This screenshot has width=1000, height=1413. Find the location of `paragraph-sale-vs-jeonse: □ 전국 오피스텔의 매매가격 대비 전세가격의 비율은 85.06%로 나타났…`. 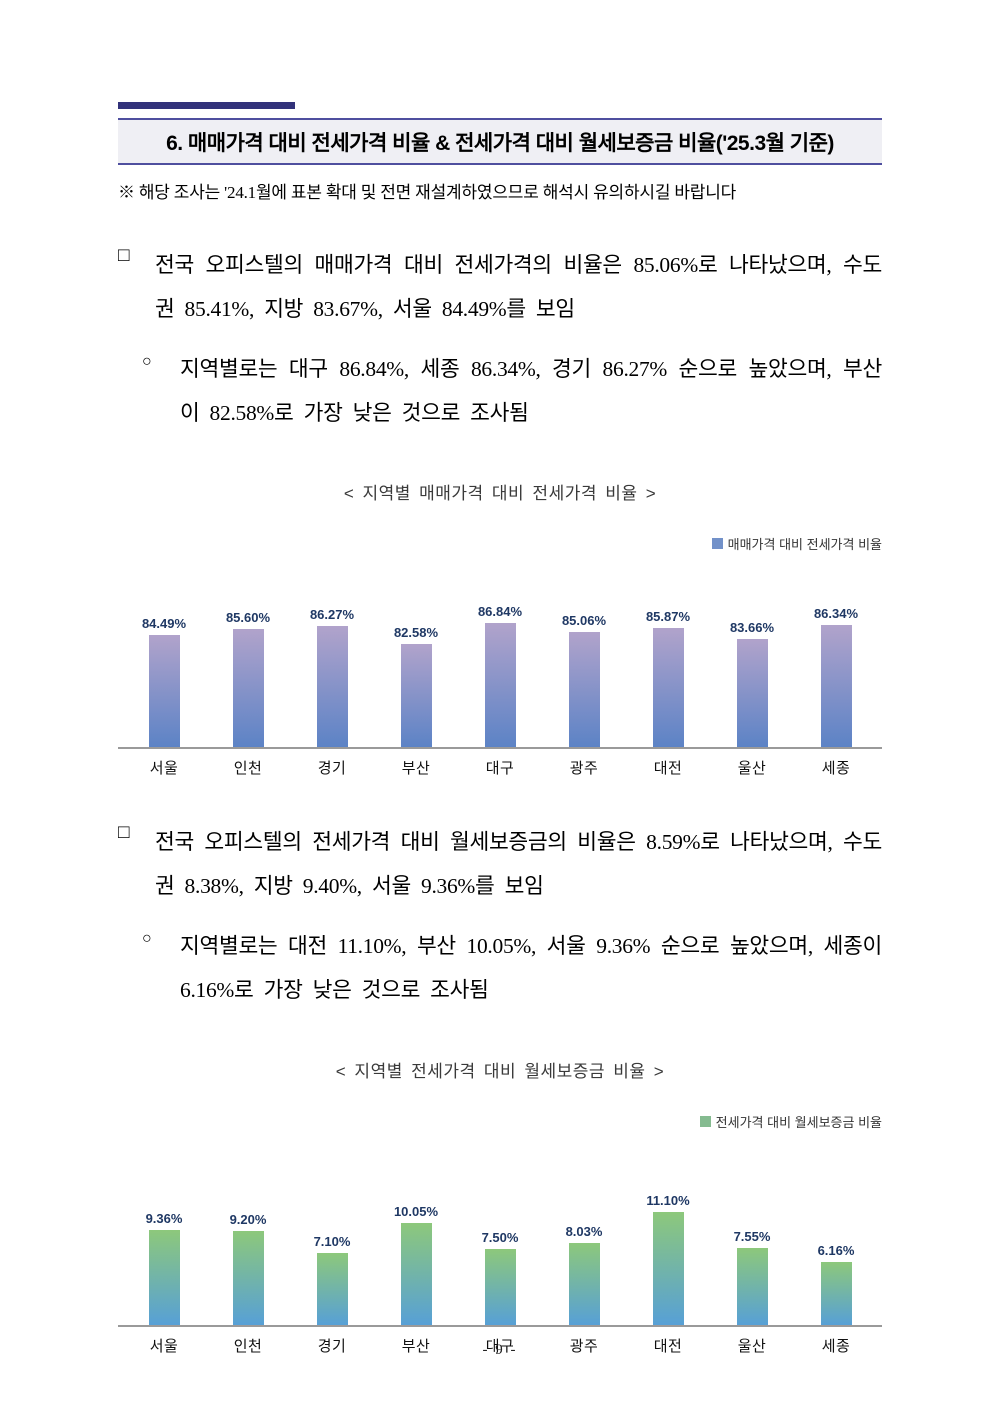

paragraph-sale-vs-jeonse: □ 전국 오피스텔의 매매가격 대비 전세가격의 비율은 85.06%로 나타났… is located at coordinates (500, 287).